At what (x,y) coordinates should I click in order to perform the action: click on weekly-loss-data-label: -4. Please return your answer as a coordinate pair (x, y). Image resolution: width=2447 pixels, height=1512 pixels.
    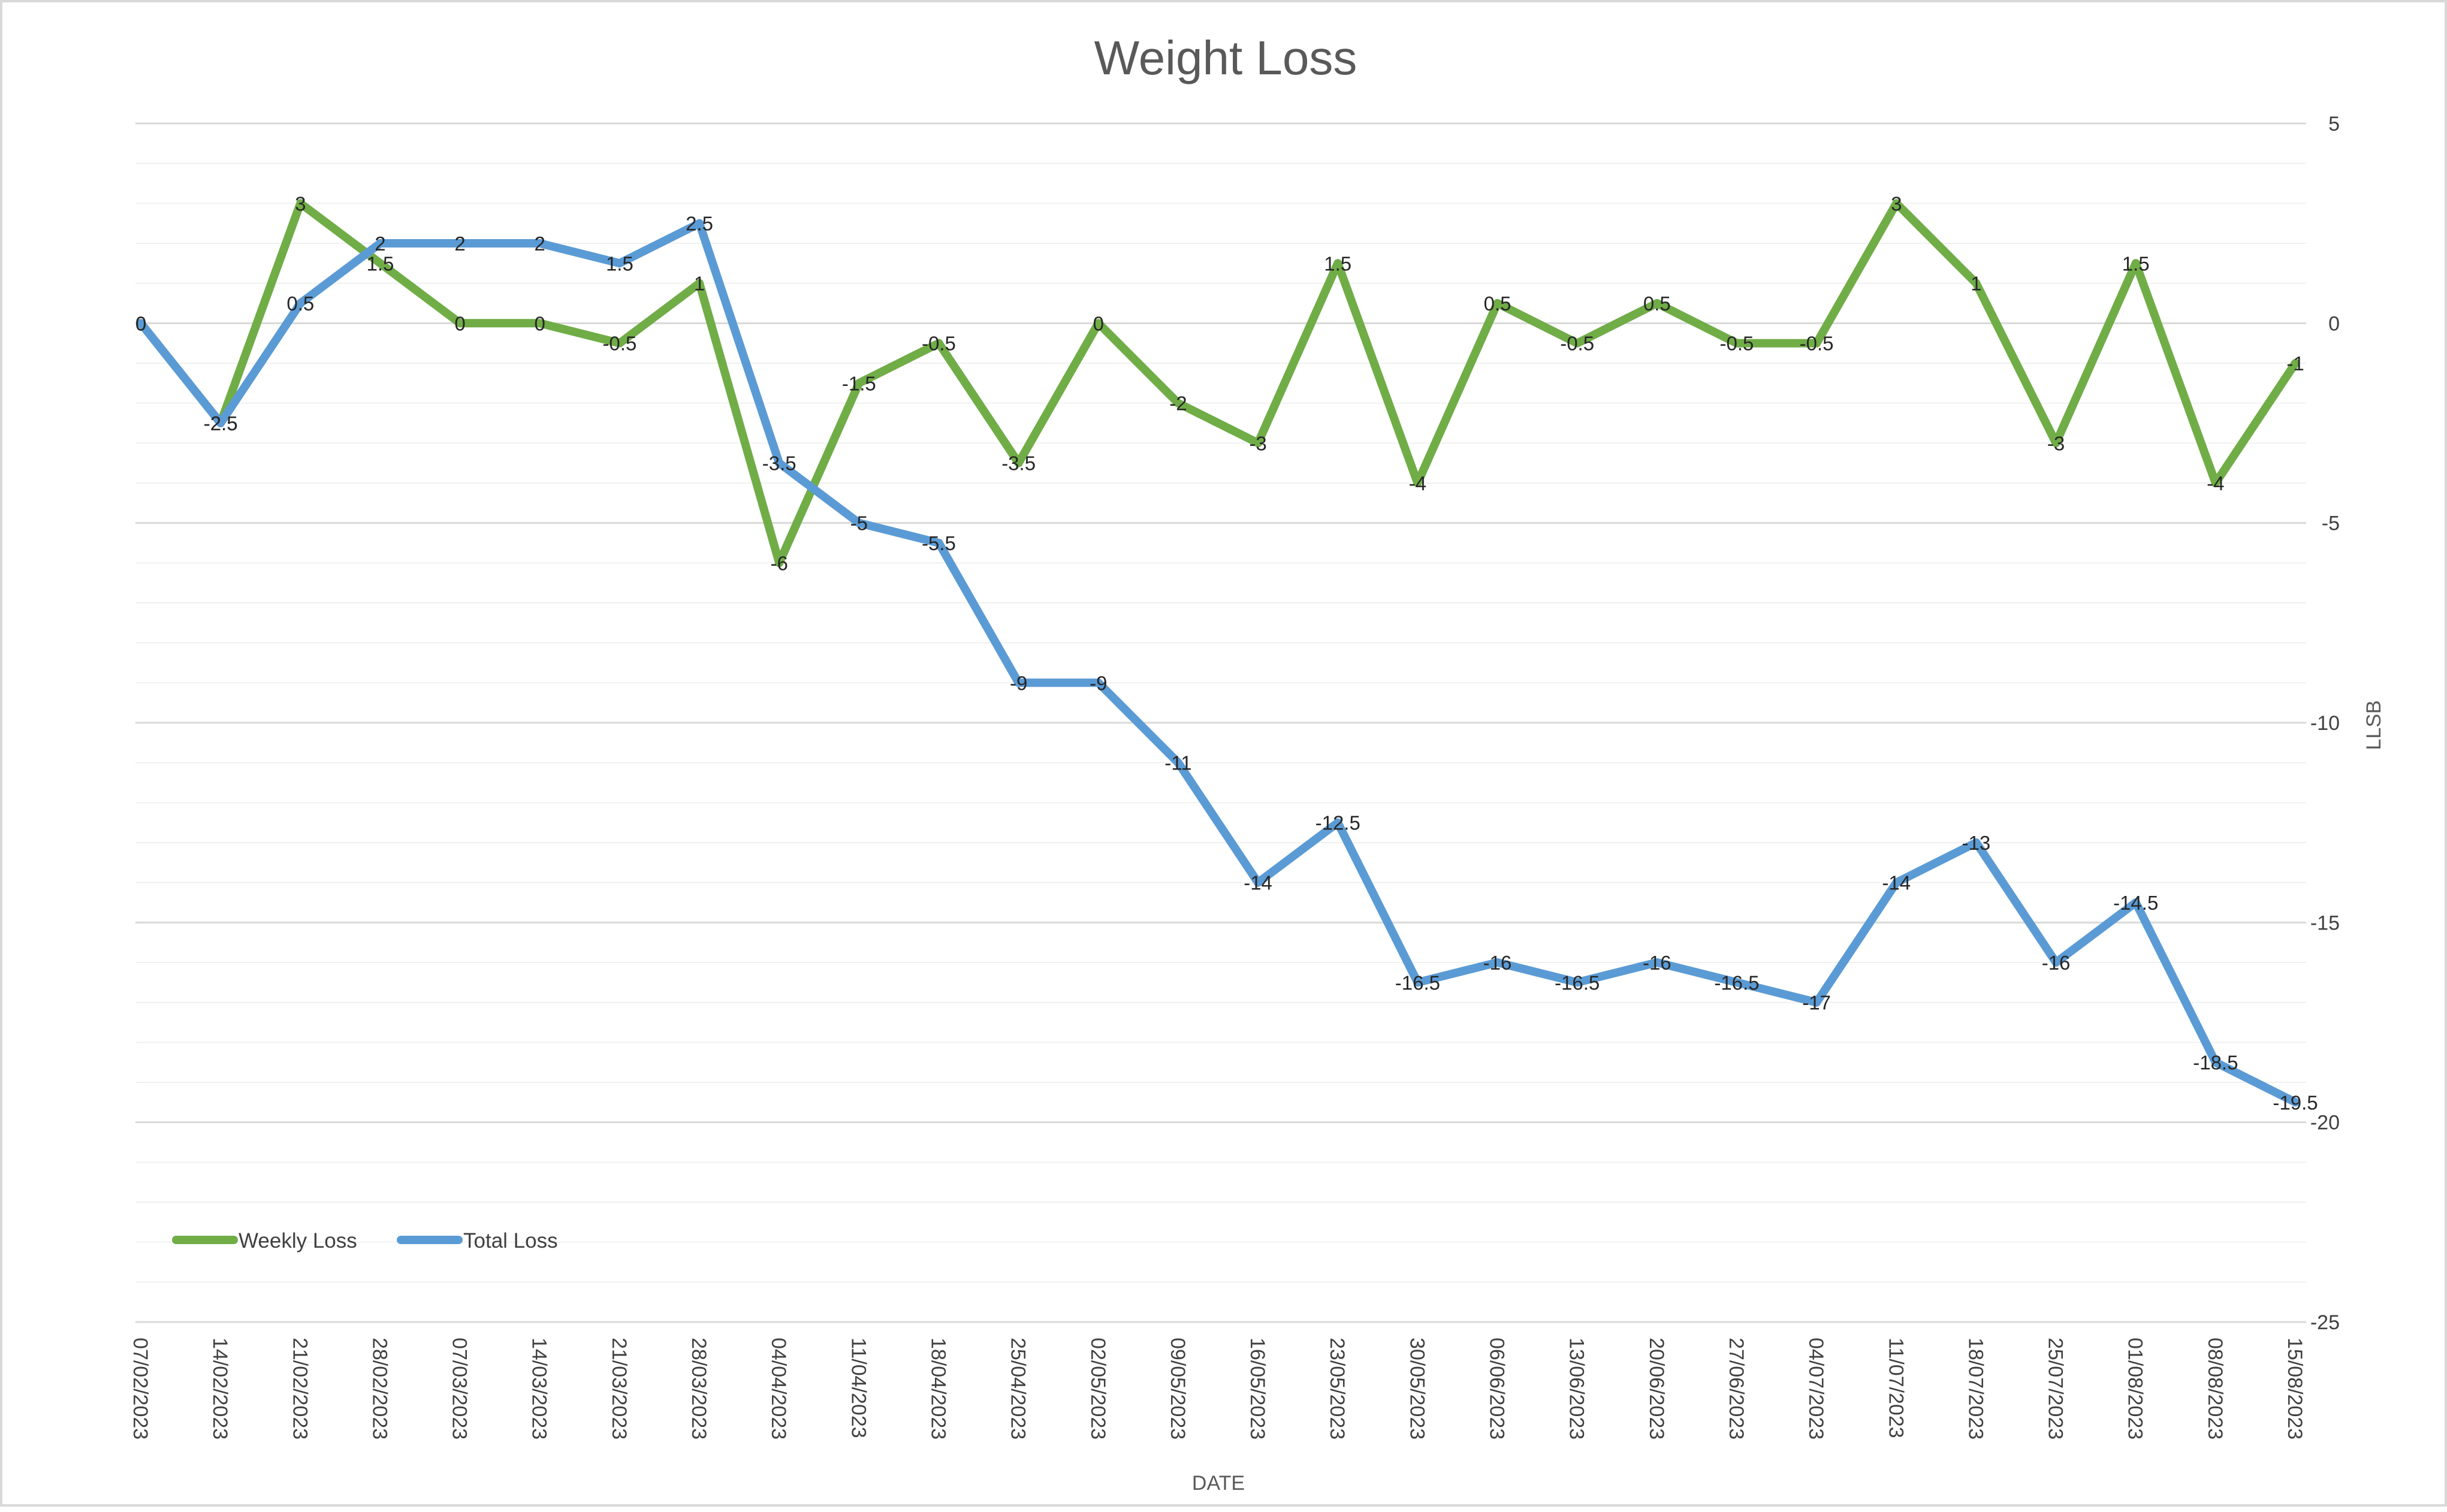
    Looking at the image, I should click on (1417, 483).